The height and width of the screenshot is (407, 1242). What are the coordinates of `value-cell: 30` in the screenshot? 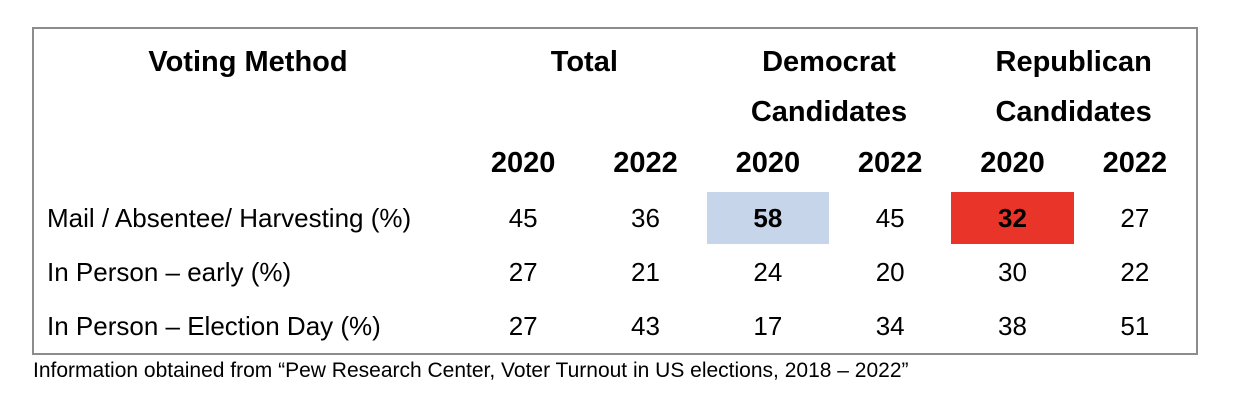 It's located at (1012, 271).